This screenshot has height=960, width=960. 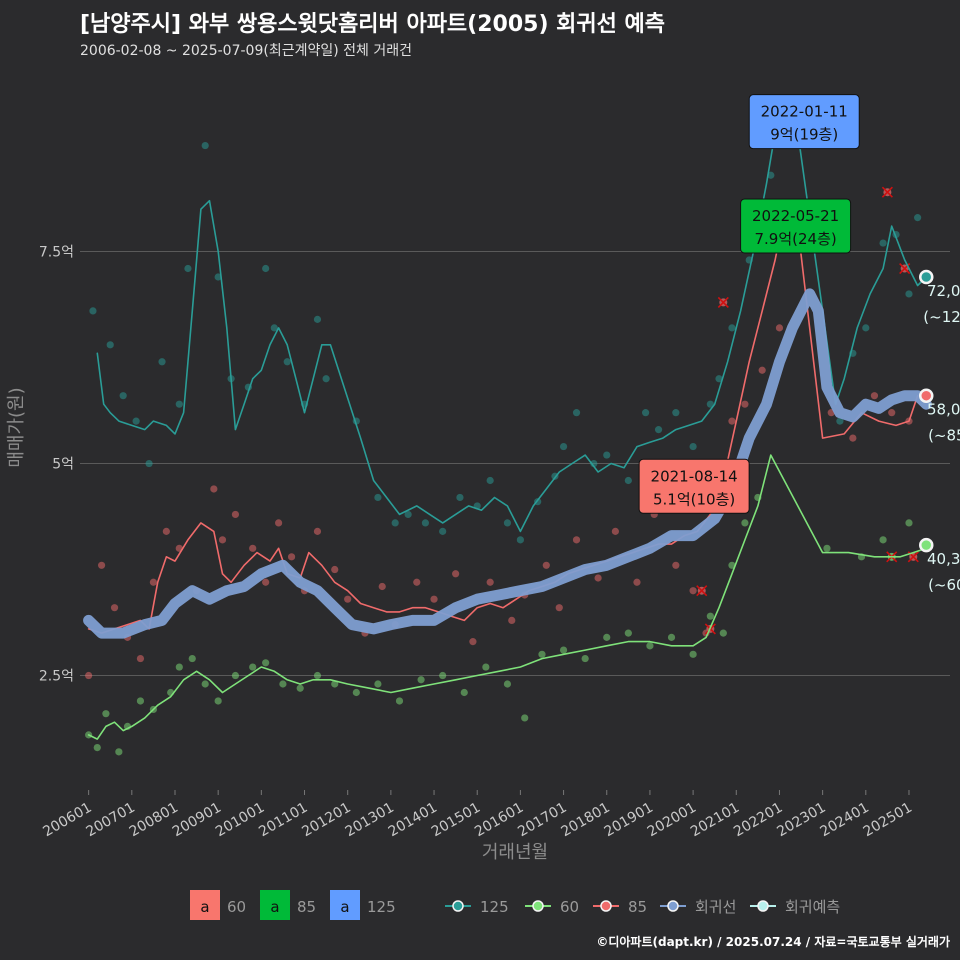 What do you see at coordinates (515, 852) in the screenshot?
I see `x-axis-title: 거래년월` at bounding box center [515, 852].